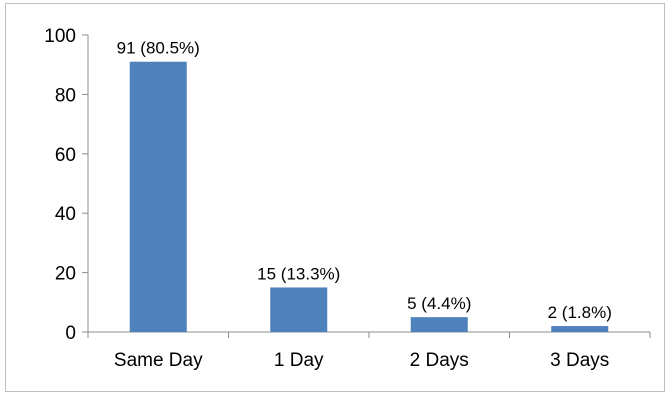 Image resolution: width=672 pixels, height=396 pixels. Describe the element at coordinates (298, 273) in the screenshot. I see `data-label: 15 (13.3%)` at that location.